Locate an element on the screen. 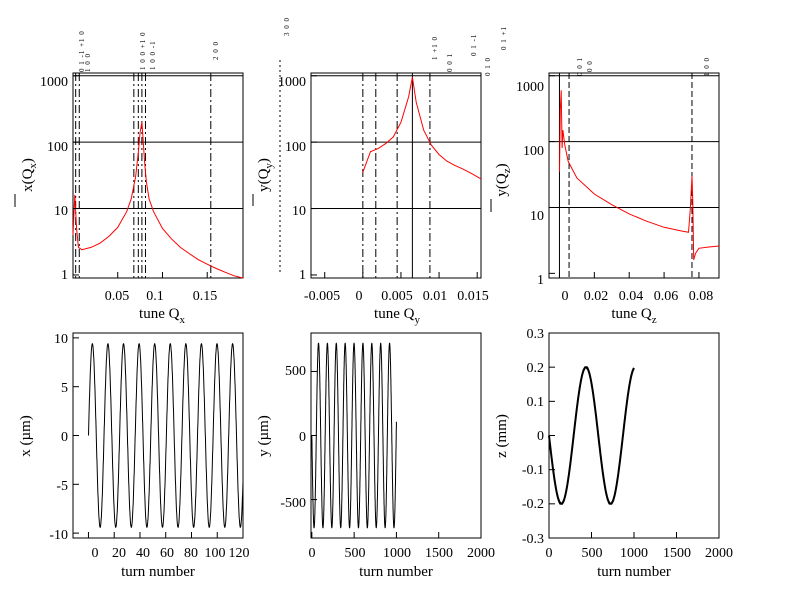 Image resolution: width=792 pixels, height=612 pixels. x-tick-label: 0.02 is located at coordinates (596, 296).